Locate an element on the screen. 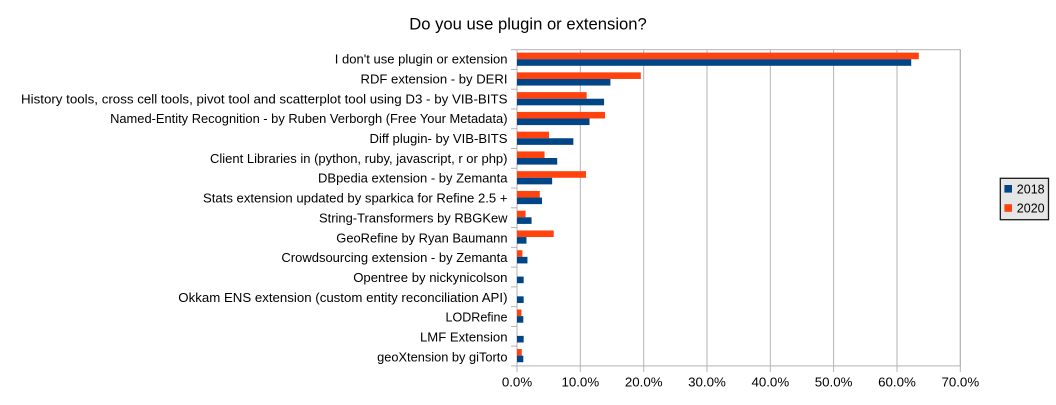 The height and width of the screenshot is (405, 1056). svg-text:Crowdsourcing extension - by Z: Crowdsourcing extension - by Zemanta is located at coordinates (394, 257).